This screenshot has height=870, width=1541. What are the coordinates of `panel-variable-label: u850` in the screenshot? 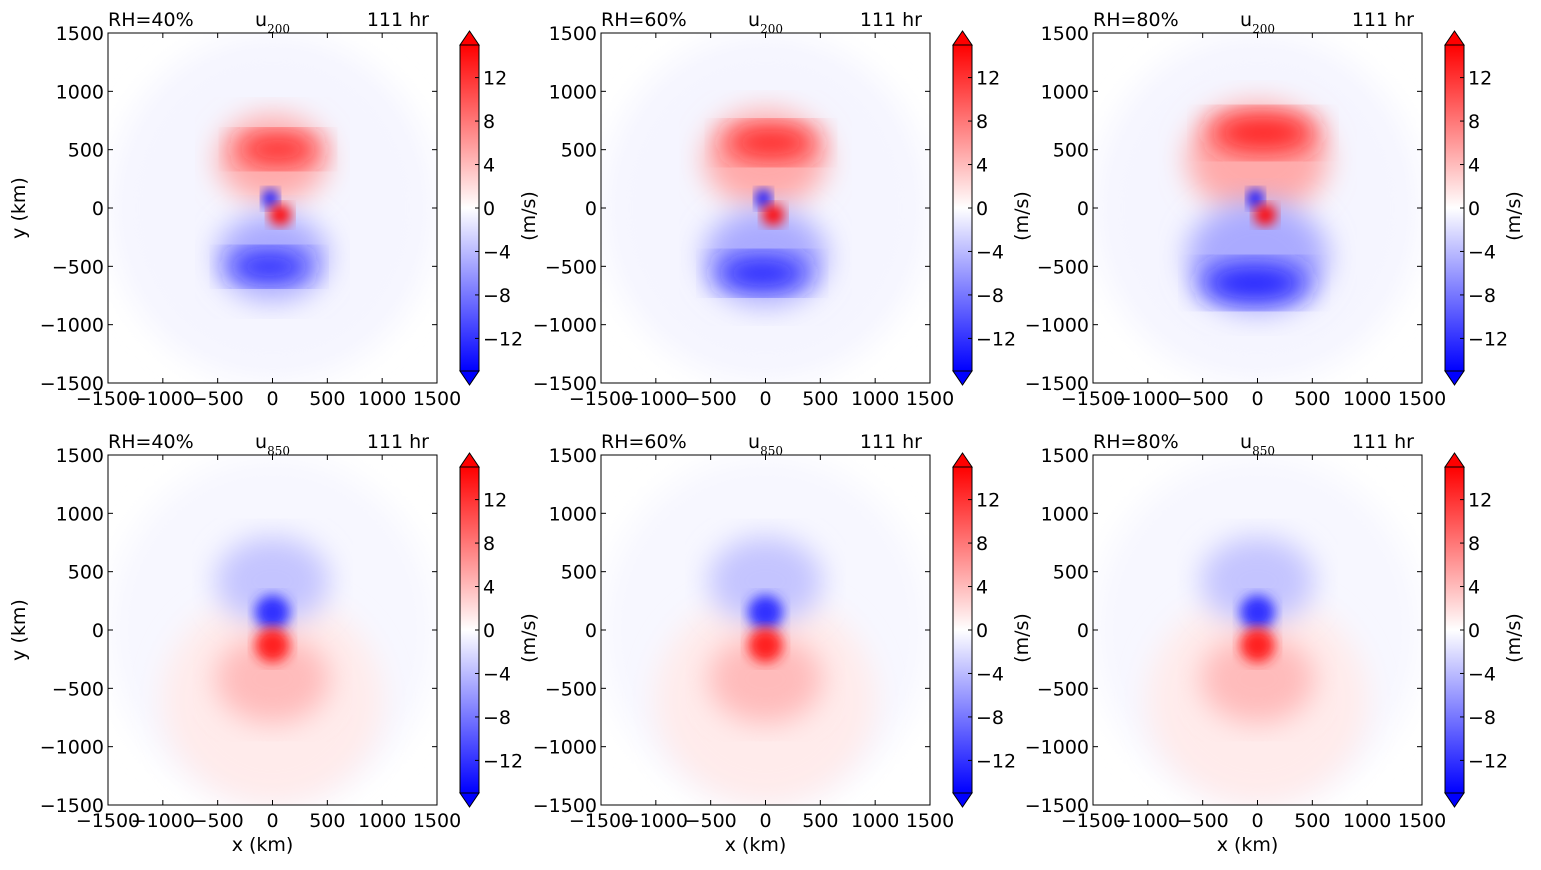 It's located at (1257, 444).